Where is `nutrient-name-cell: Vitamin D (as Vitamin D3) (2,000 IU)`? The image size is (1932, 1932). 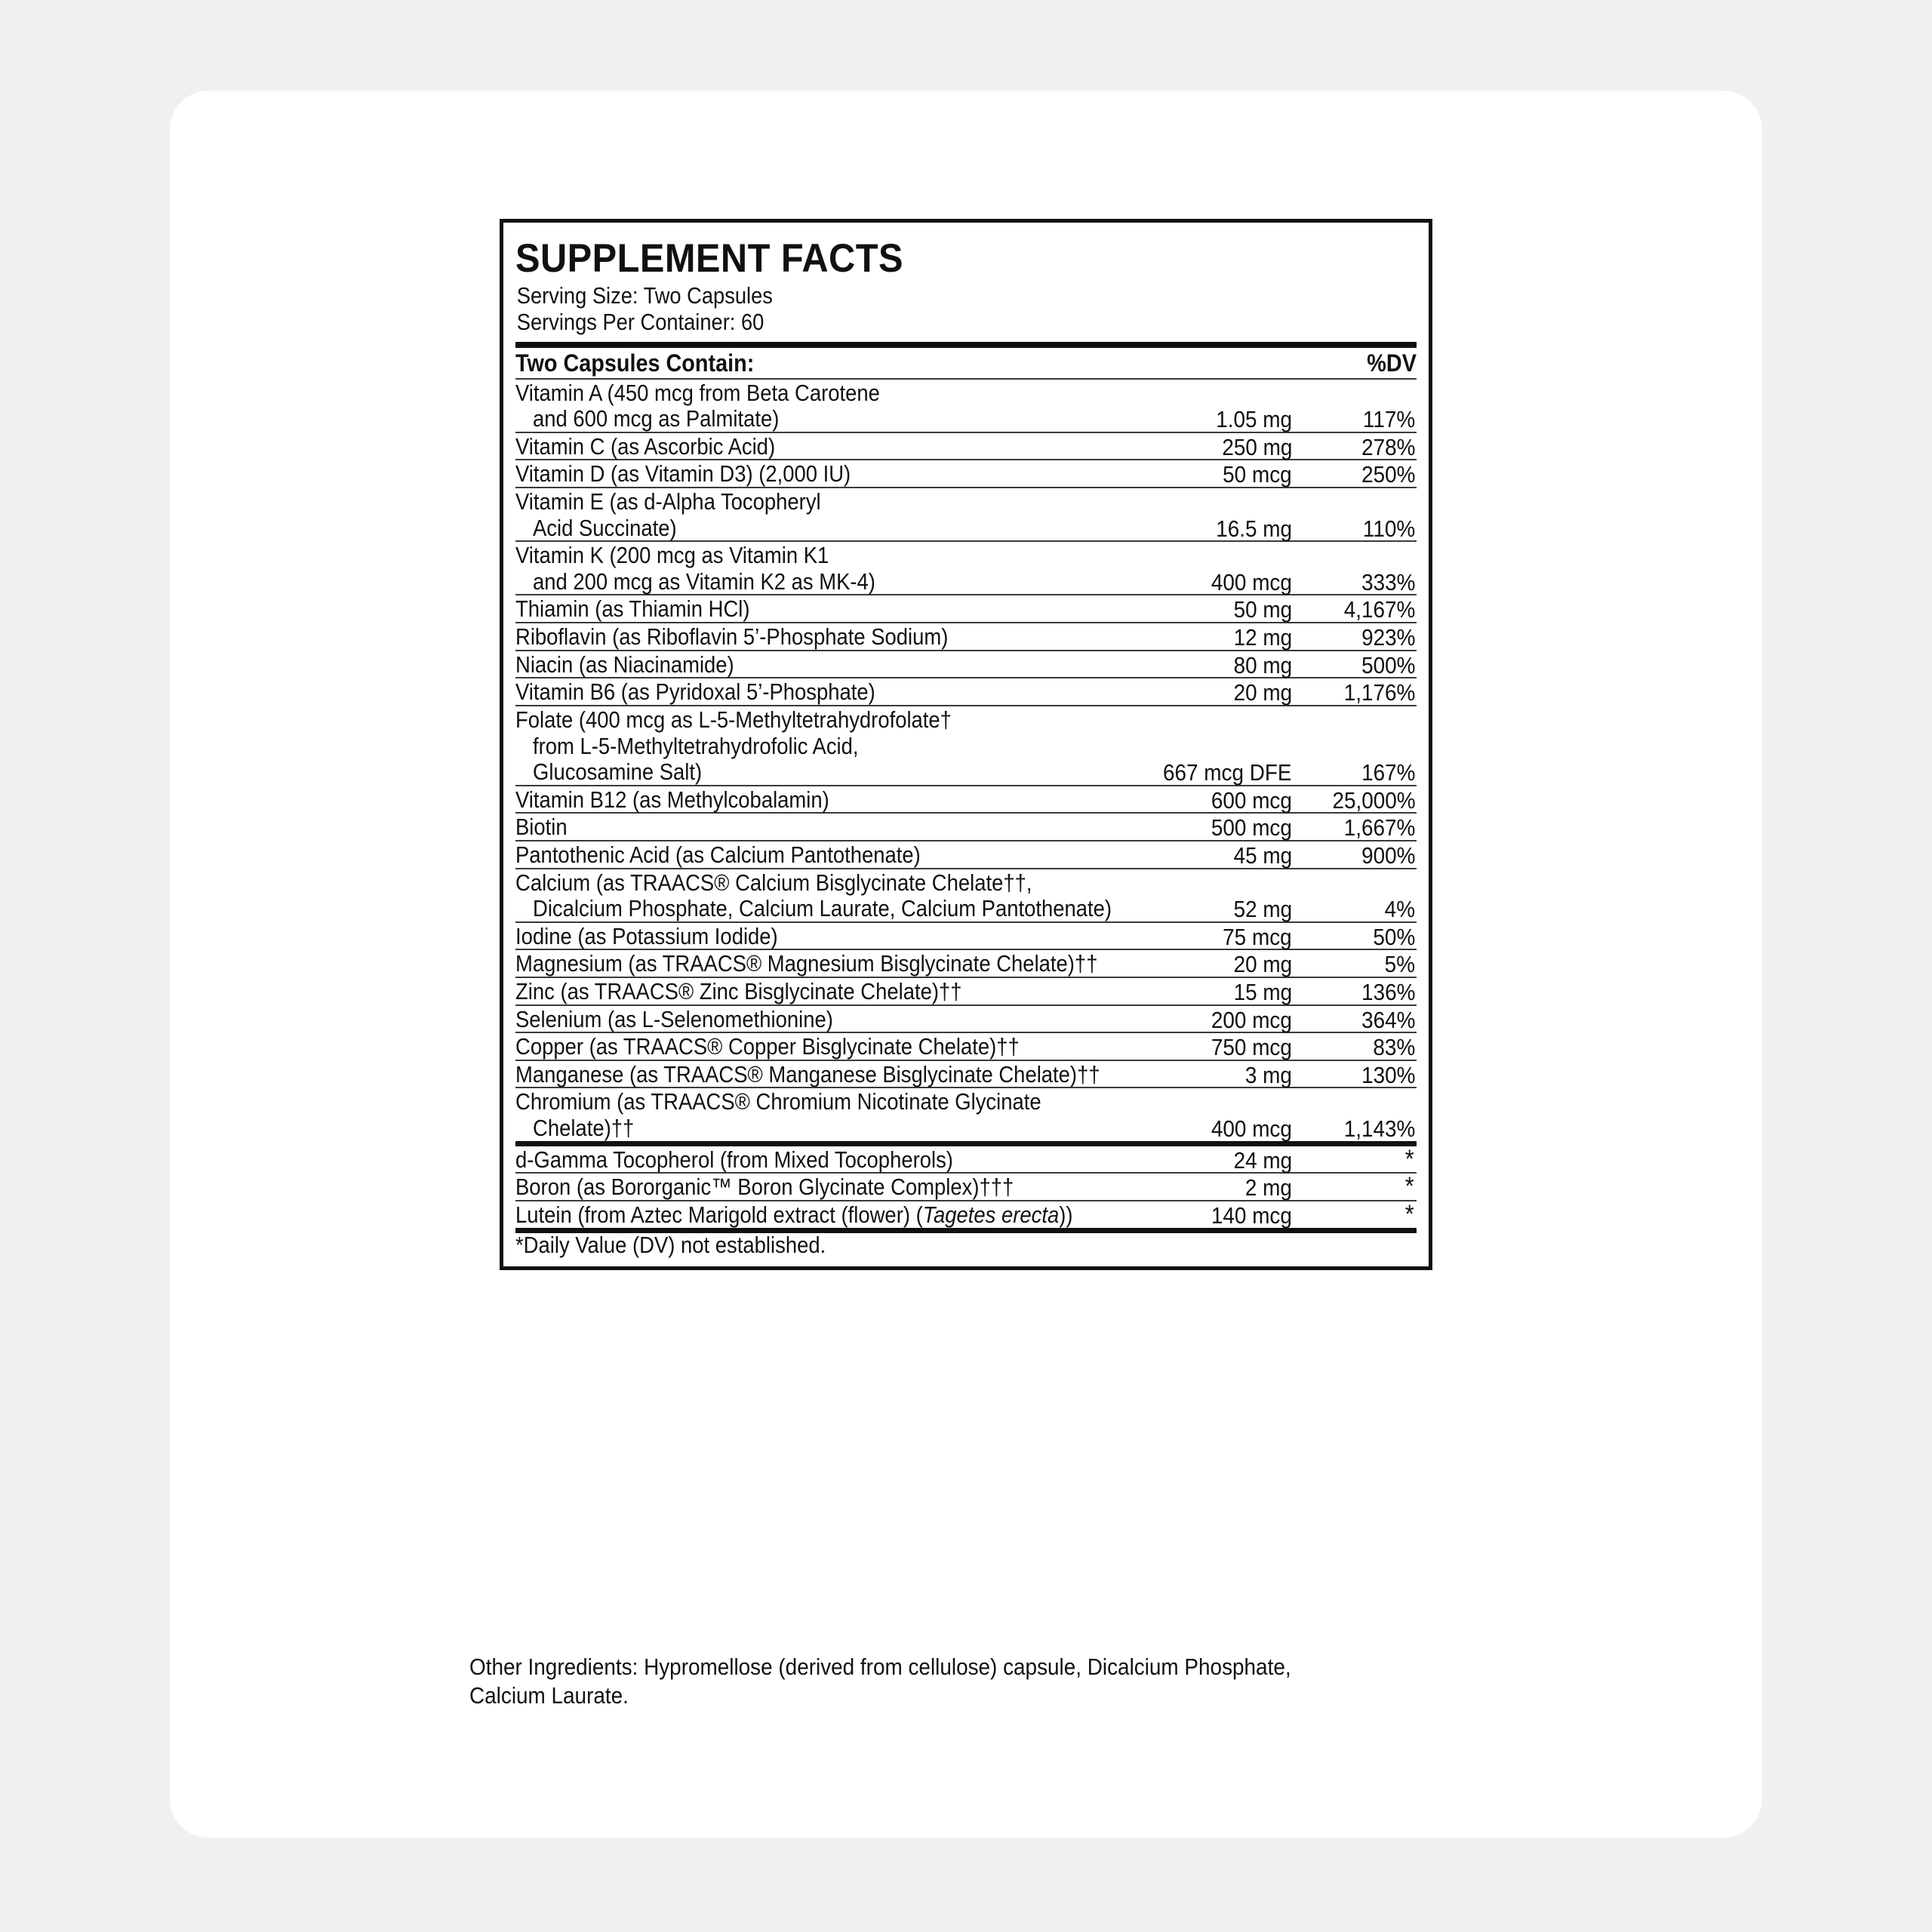 nutrient-name-cell: Vitamin D (as Vitamin D3) (2,000 IU) is located at coordinates (816, 473).